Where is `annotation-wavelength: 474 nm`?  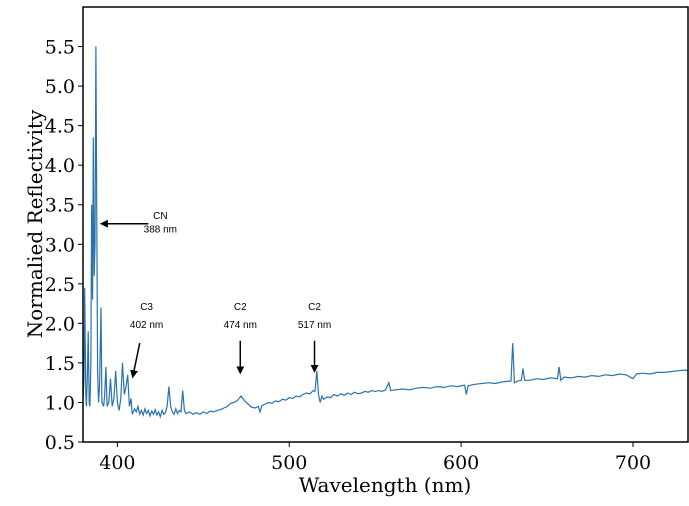 annotation-wavelength: 474 nm is located at coordinates (240, 325).